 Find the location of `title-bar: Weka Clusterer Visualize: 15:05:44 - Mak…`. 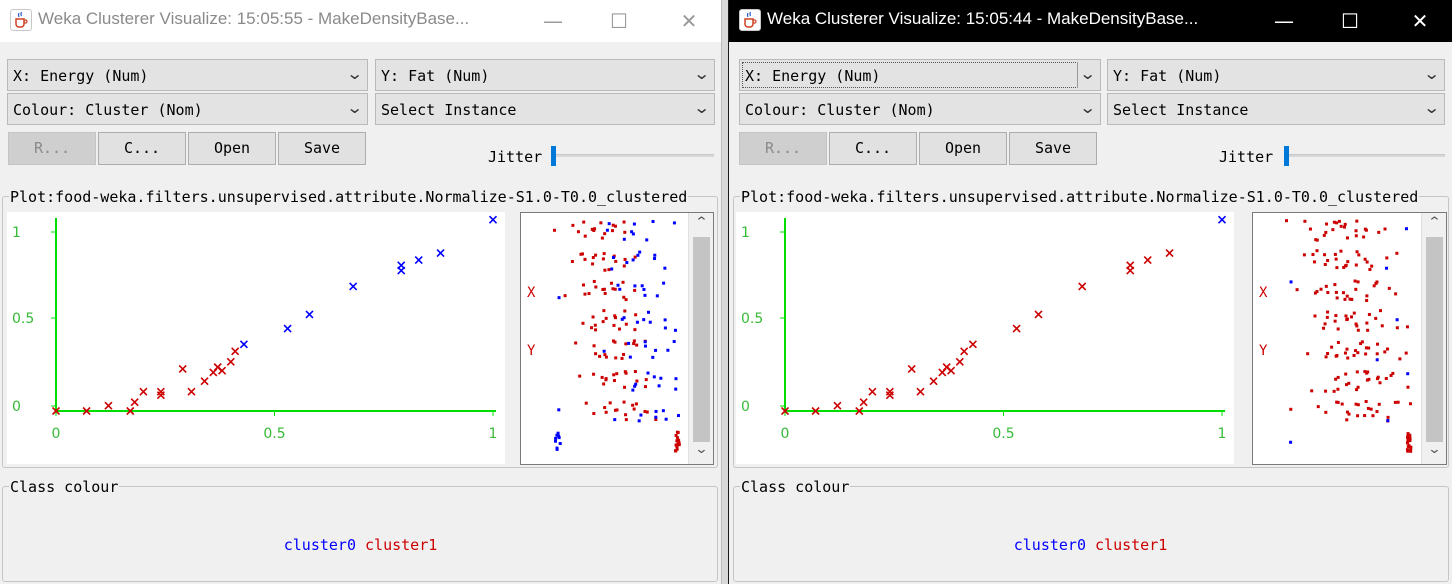

title-bar: Weka Clusterer Visualize: 15:05:44 - Mak… is located at coordinates (1090, 21).